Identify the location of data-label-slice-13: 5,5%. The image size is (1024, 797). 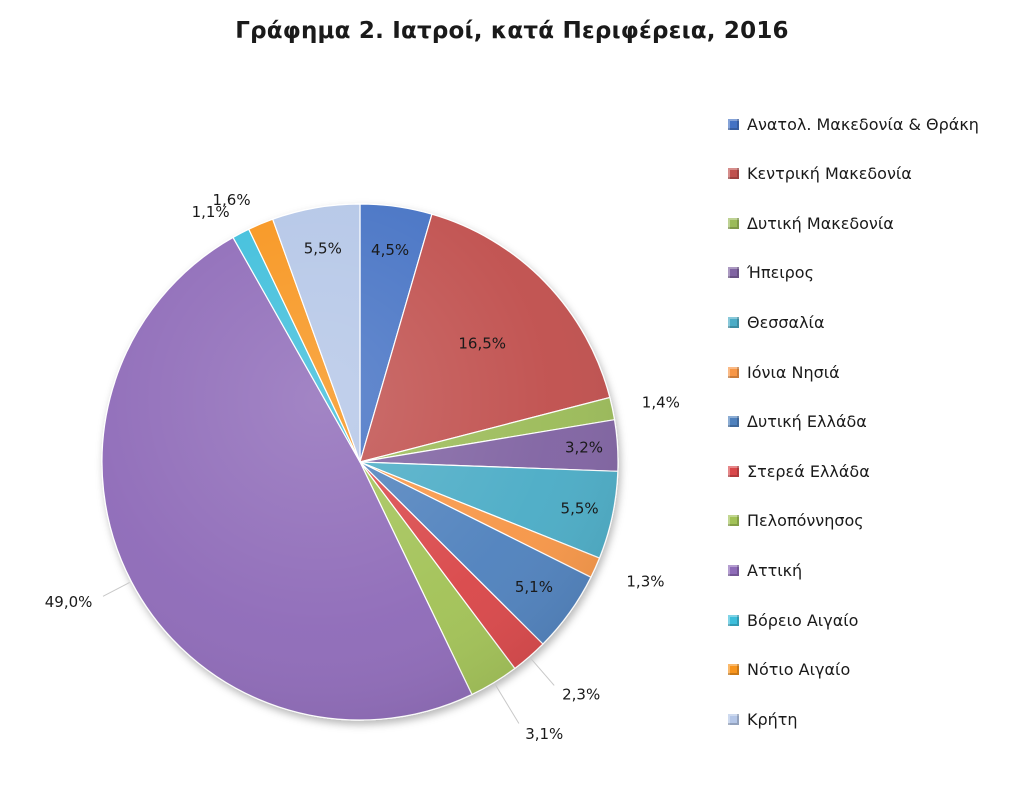
(323, 249).